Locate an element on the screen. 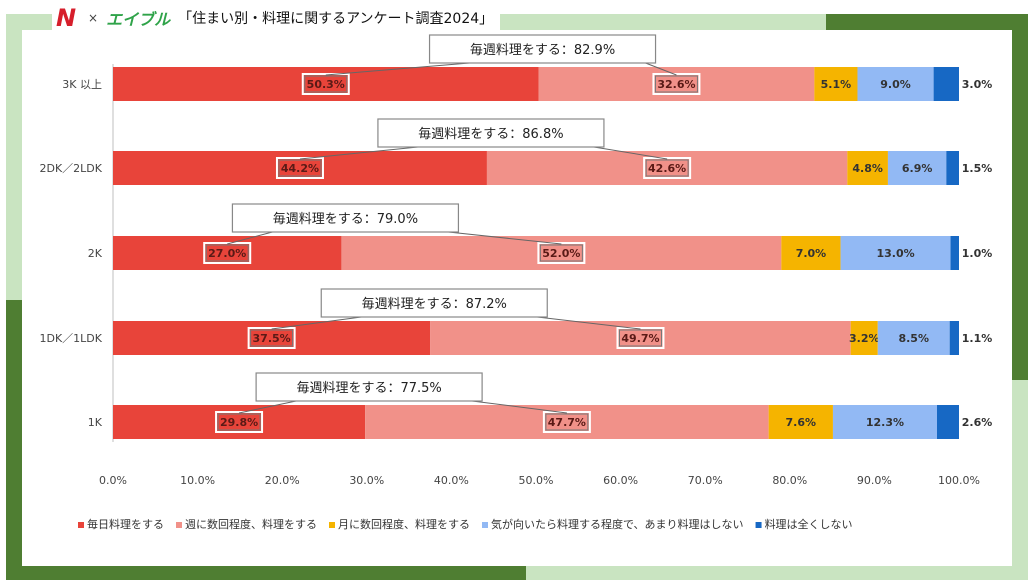 This screenshot has height=585, width=1032. x-tick-label: 90.0% is located at coordinates (874, 480).